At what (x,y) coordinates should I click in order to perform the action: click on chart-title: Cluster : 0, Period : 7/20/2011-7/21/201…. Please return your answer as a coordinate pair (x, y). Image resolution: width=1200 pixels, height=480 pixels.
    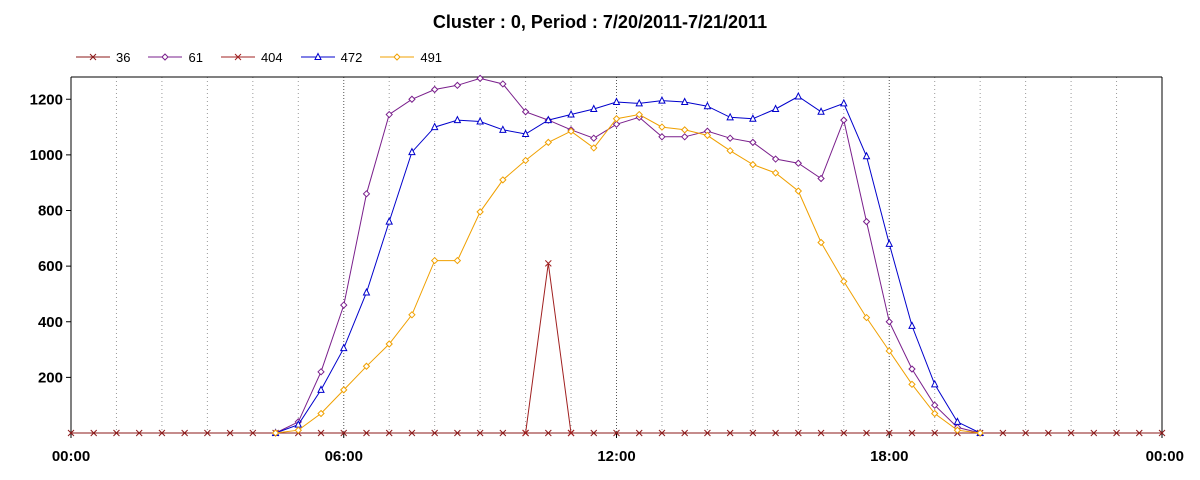
    Looking at the image, I should click on (600, 22).